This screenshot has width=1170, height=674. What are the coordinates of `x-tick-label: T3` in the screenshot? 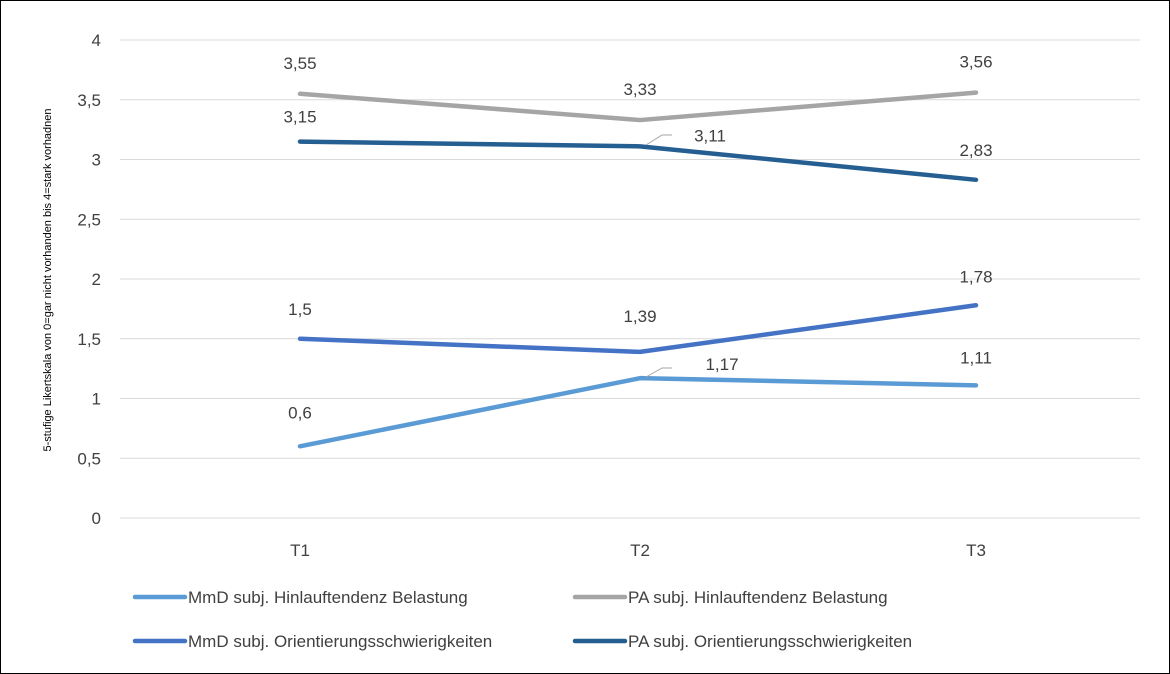 It's located at (976, 550).